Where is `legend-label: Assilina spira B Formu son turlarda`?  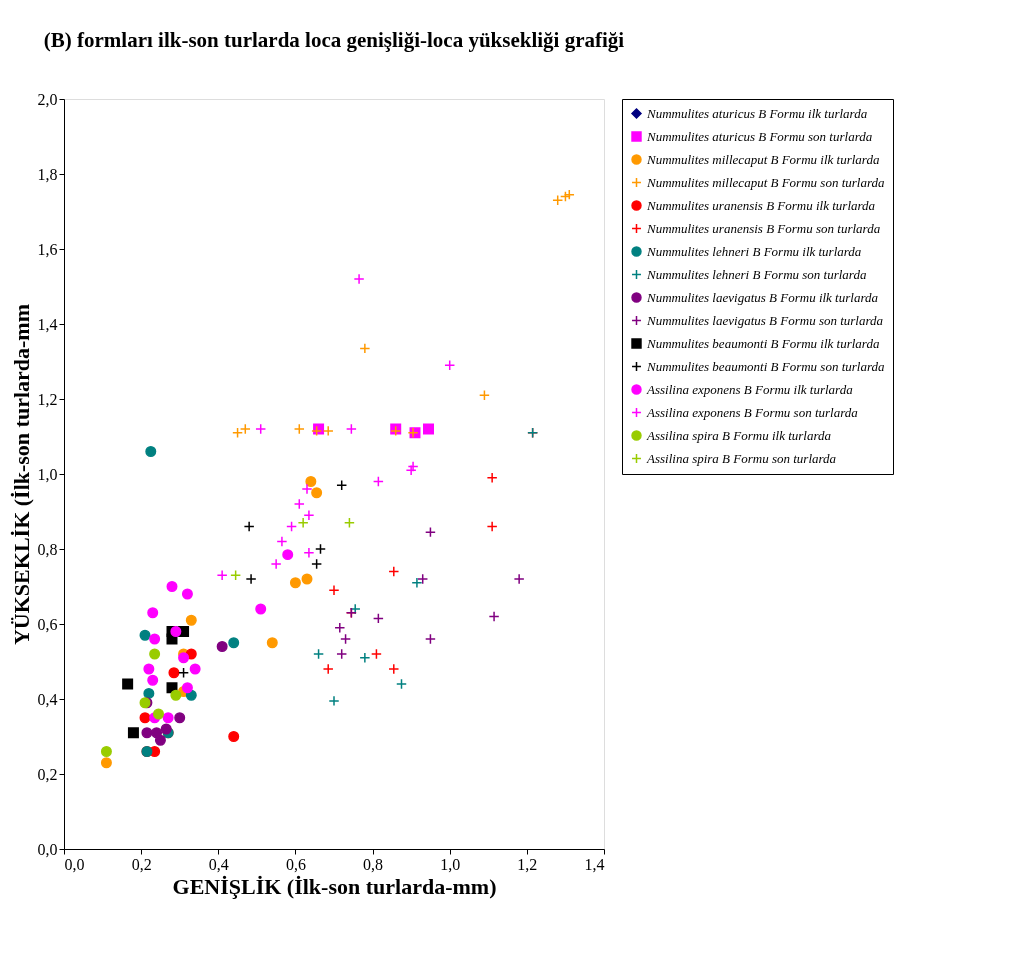 legend-label: Assilina spira B Formu son turlarda is located at coordinates (741, 458).